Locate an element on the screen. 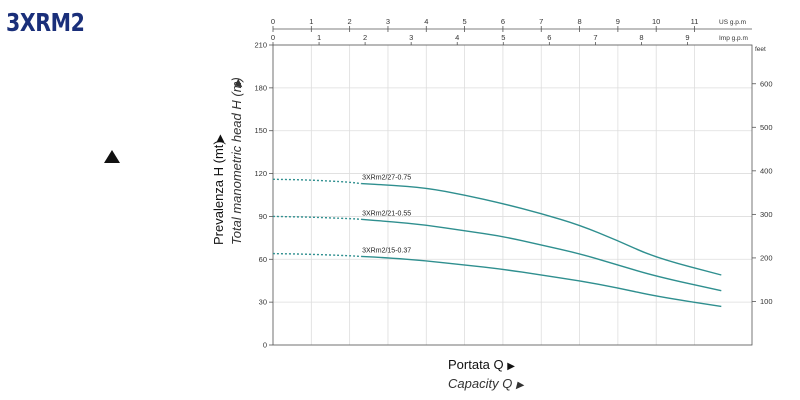 The image size is (800, 400). x-top-us-unit-label: US g.p.m is located at coordinates (732, 22).